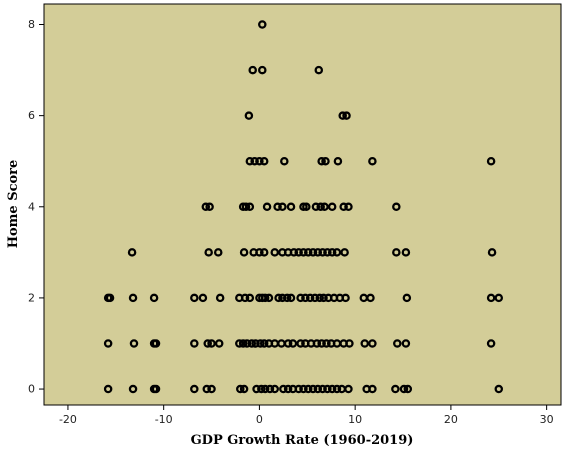 This screenshot has width=565, height=453. What do you see at coordinates (547, 419) in the screenshot?
I see `x-tick-label: 30` at bounding box center [547, 419].